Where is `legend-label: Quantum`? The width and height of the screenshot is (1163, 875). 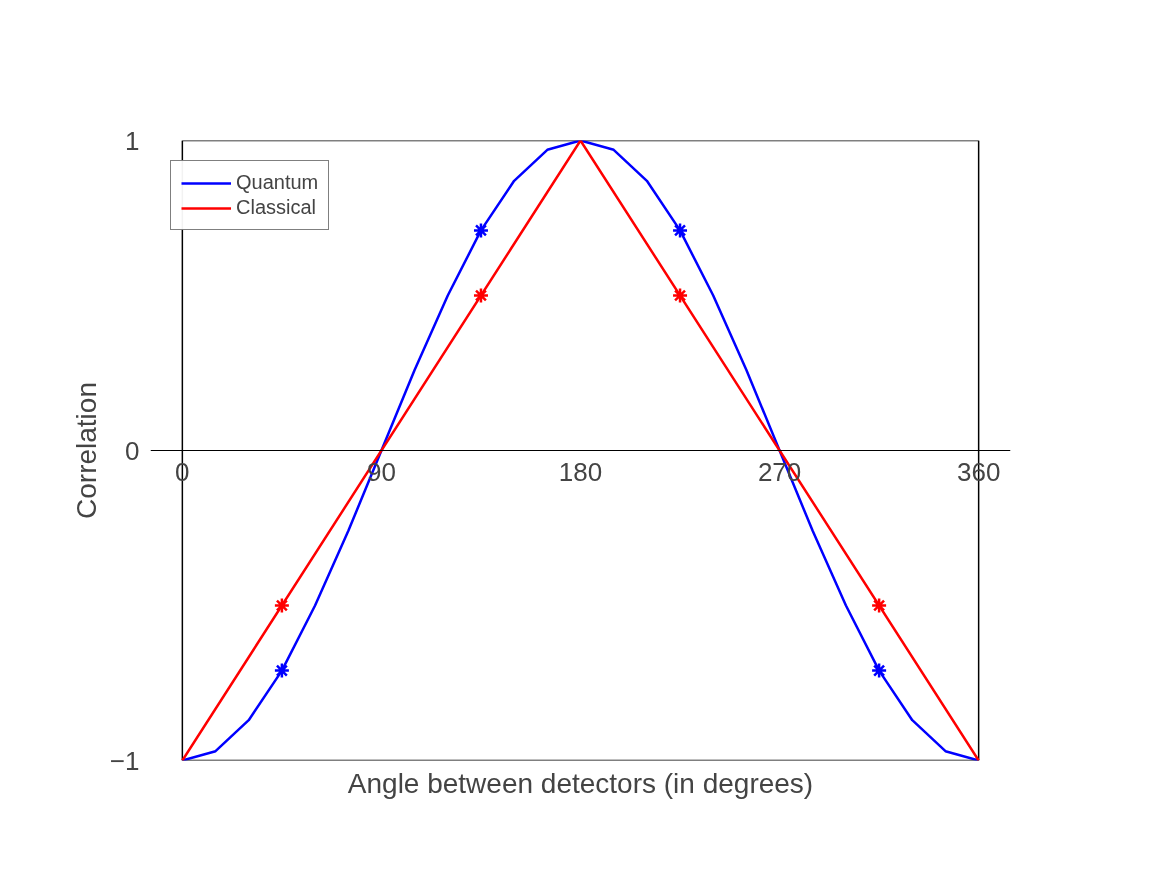
legend-label: Quantum is located at coordinates (277, 182).